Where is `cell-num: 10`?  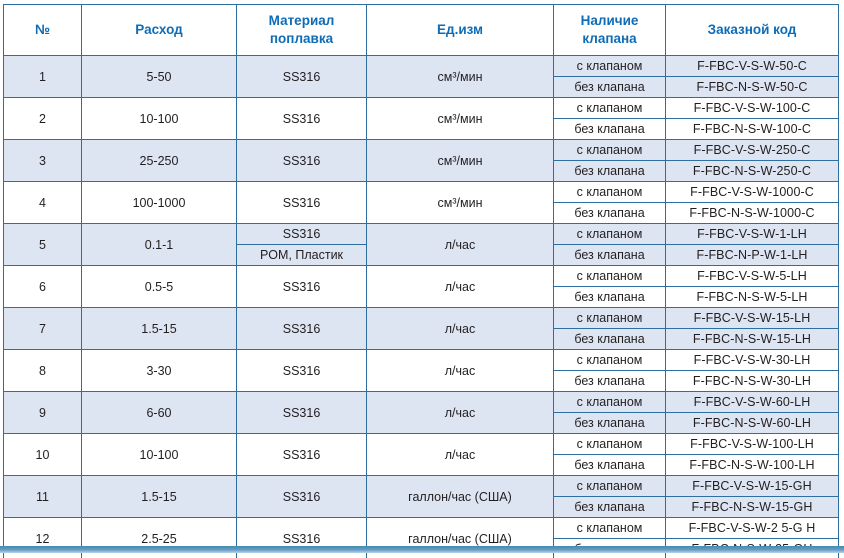
cell-num: 10 is located at coordinates (42, 454).